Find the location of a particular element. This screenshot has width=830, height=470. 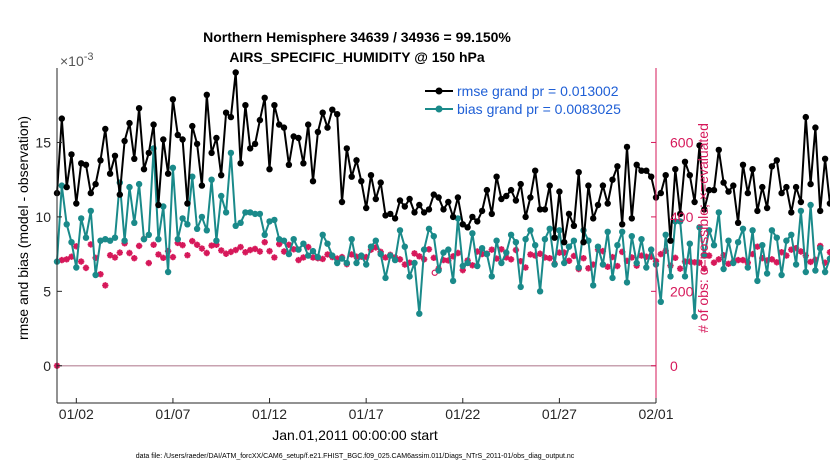

x-tick-label: 01/07 is located at coordinates (172, 414).